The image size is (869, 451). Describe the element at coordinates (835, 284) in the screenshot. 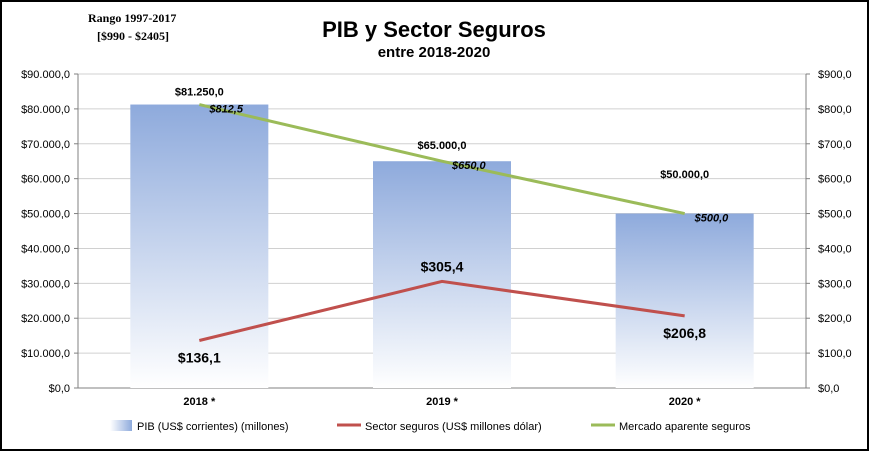

I see `right-tick-label: $300,0` at that location.